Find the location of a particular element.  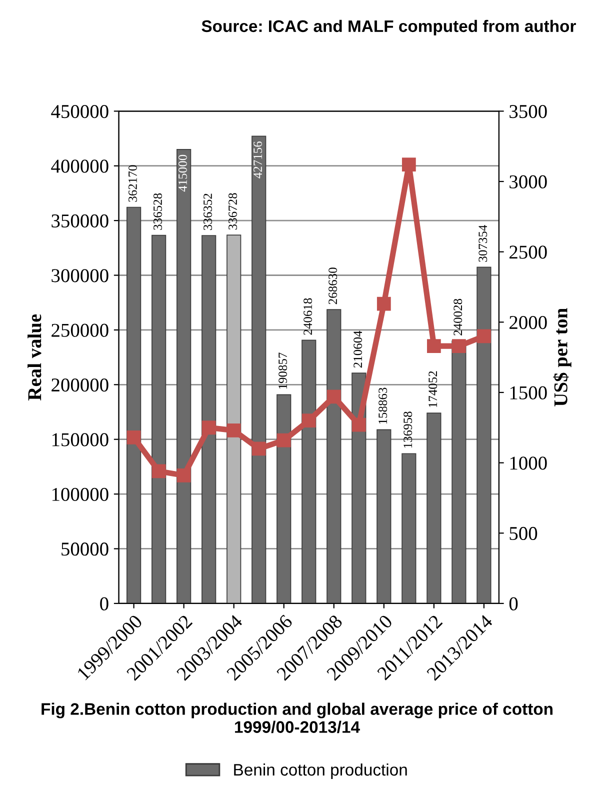

data-label: 362170 is located at coordinates (132, 183).